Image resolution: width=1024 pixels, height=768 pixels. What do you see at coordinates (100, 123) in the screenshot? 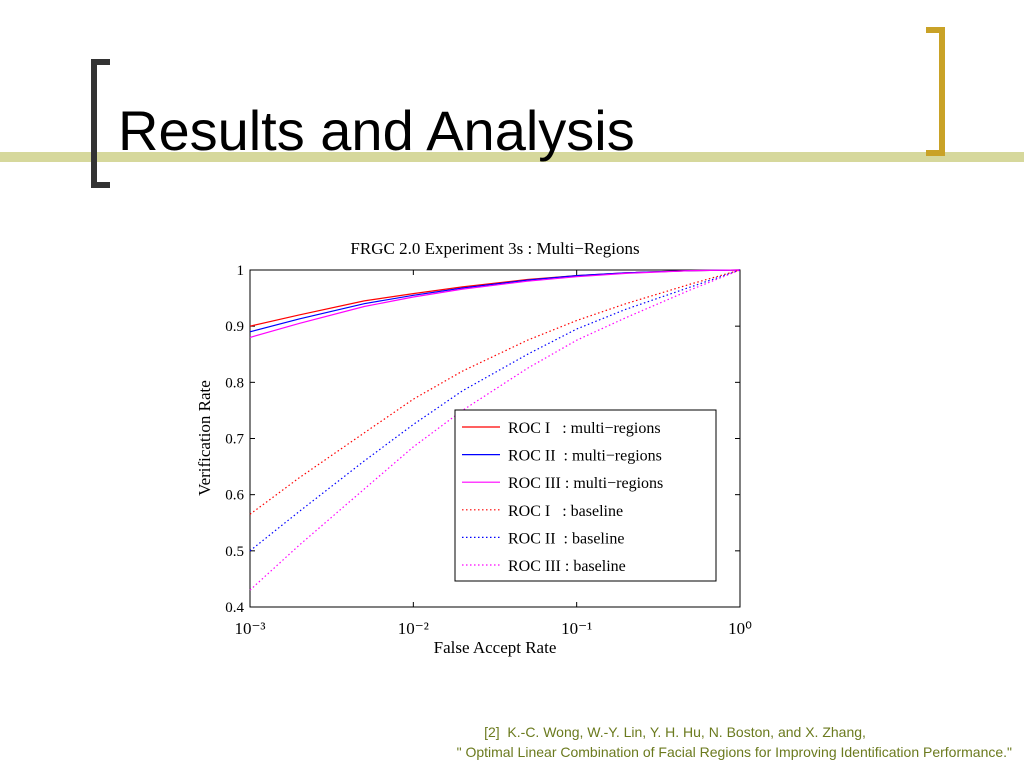
I see `left-bracket` at bounding box center [100, 123].